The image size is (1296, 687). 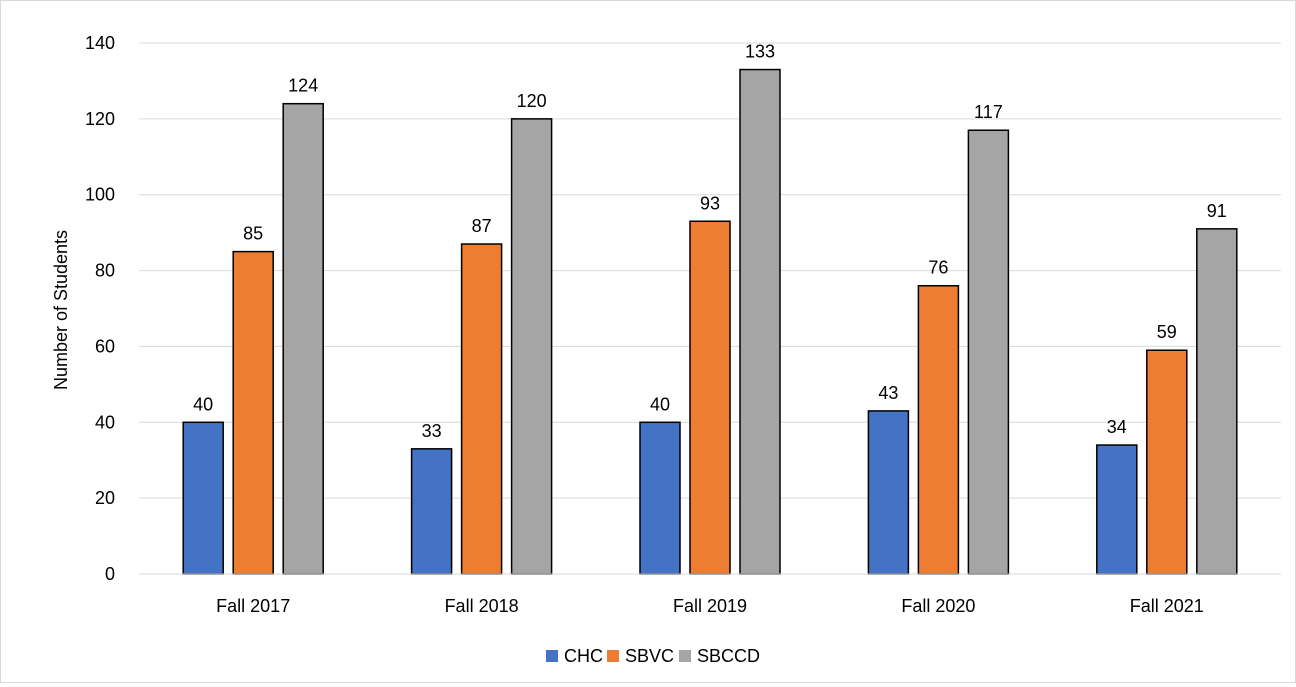 What do you see at coordinates (583, 656) in the screenshot?
I see `legend-label: CHC` at bounding box center [583, 656].